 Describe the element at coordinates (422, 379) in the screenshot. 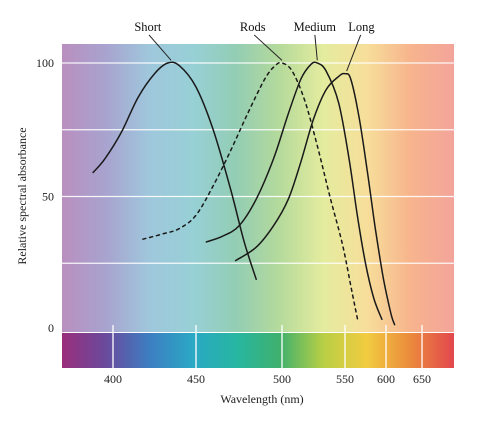

I see `x-tick-label: 650` at that location.